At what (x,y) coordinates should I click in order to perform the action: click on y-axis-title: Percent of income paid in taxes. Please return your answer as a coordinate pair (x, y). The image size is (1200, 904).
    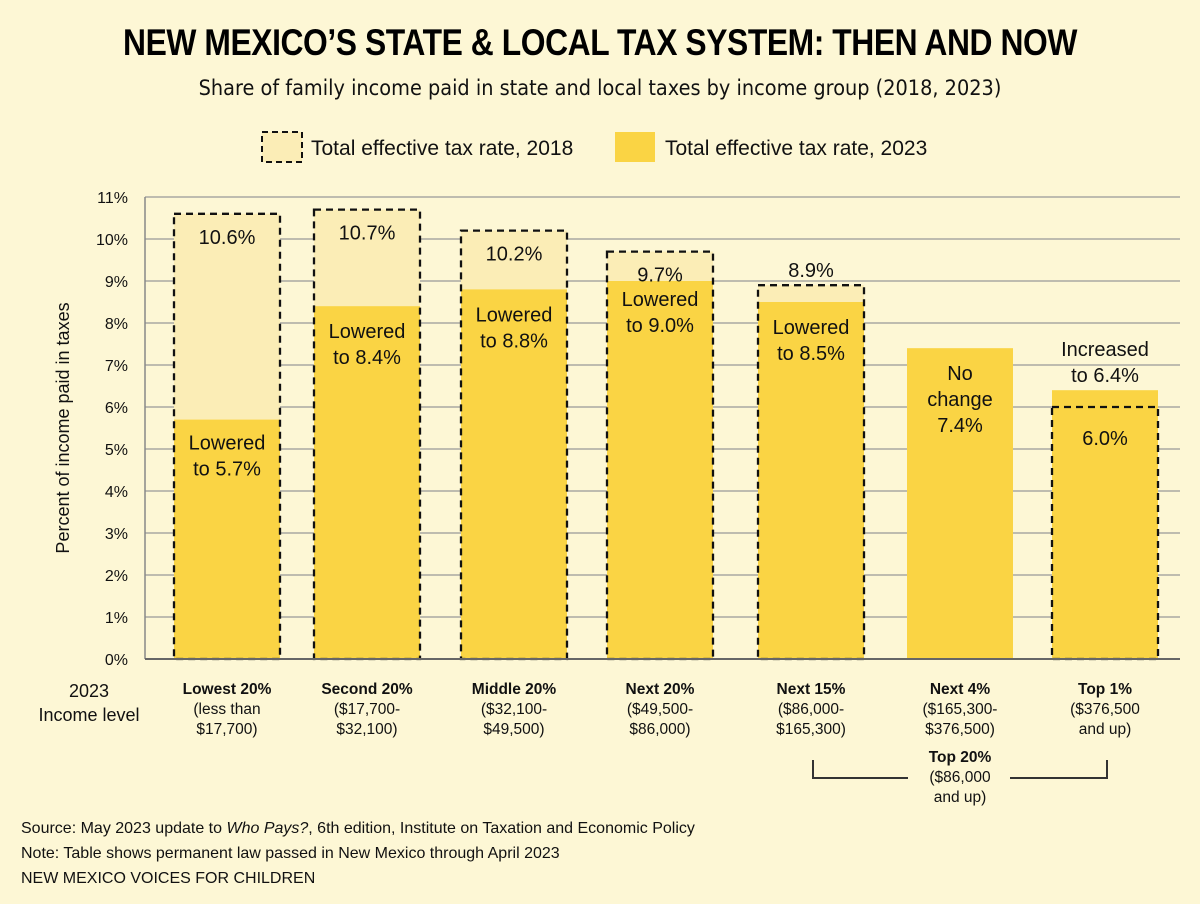
    Looking at the image, I should click on (63, 427).